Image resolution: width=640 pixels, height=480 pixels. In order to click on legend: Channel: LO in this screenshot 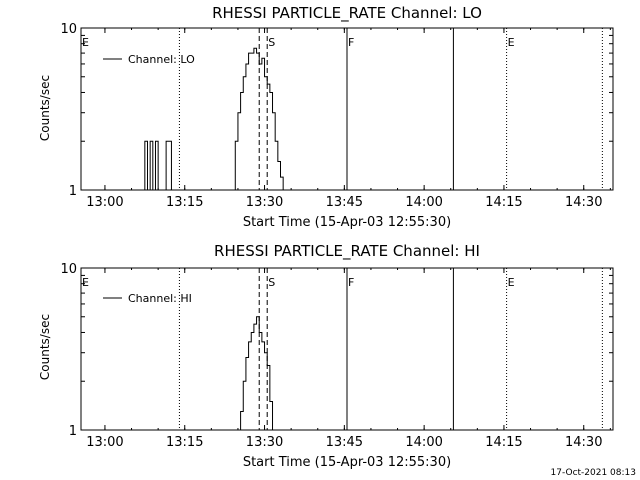, I will do `click(149, 59)`.